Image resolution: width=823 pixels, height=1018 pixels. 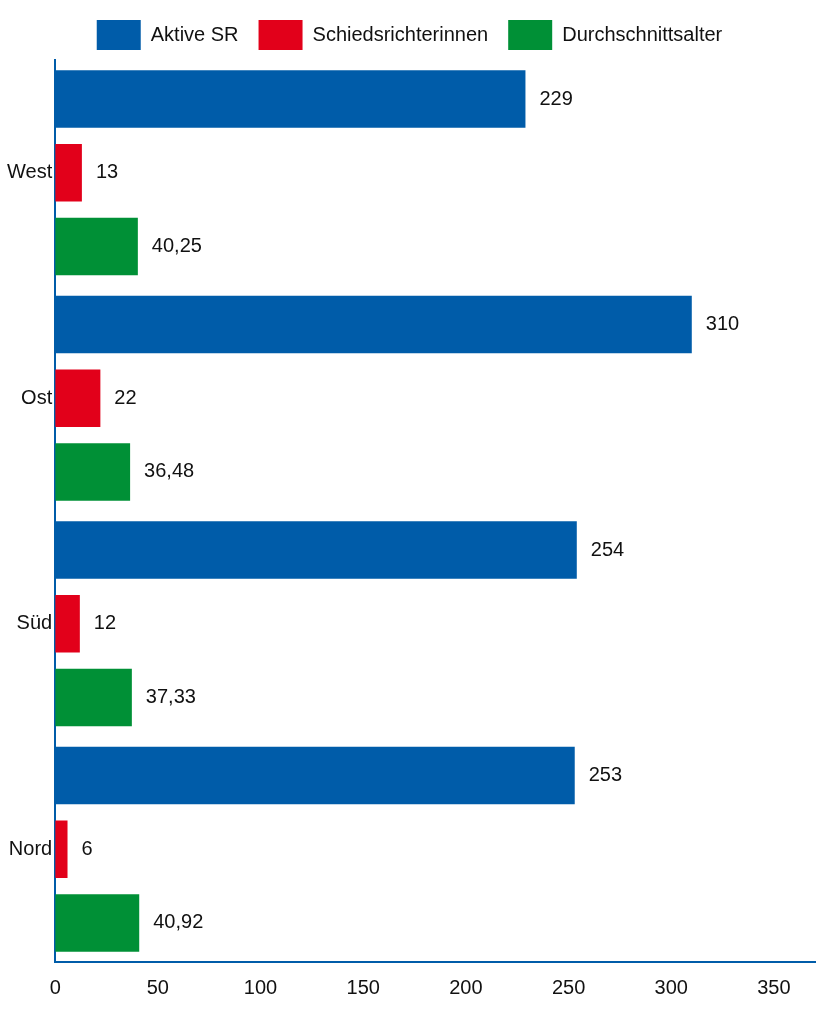 What do you see at coordinates (722, 323) in the screenshot?
I see `data-label: 310` at bounding box center [722, 323].